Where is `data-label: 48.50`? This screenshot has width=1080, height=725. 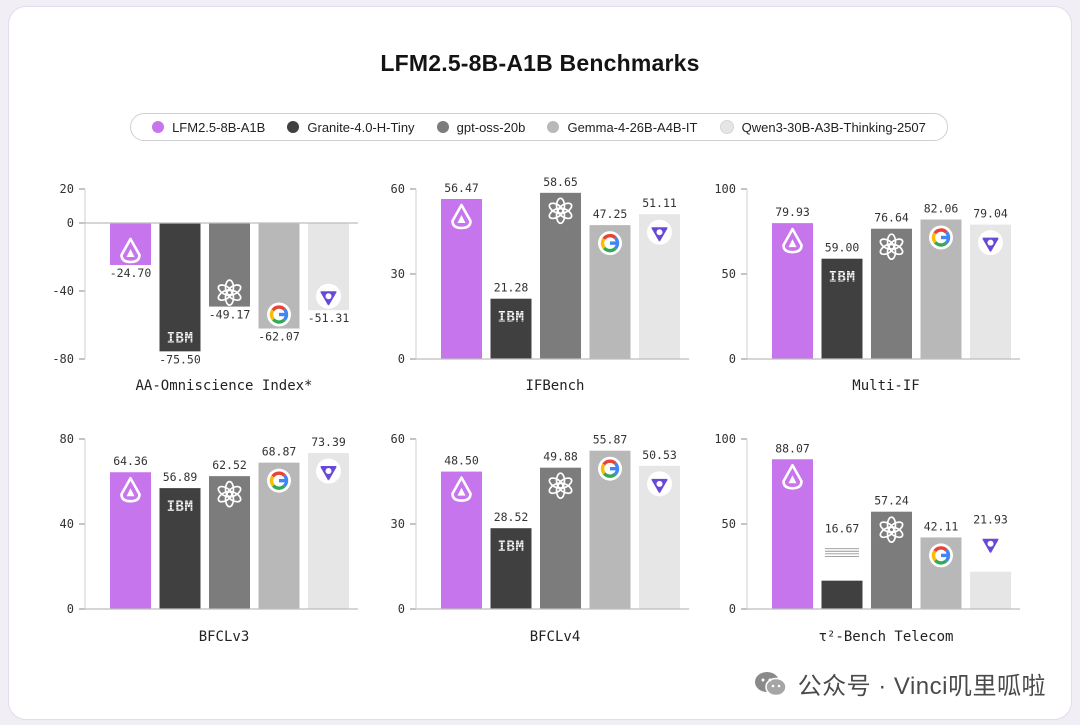 data-label: 48.50 is located at coordinates (461, 461).